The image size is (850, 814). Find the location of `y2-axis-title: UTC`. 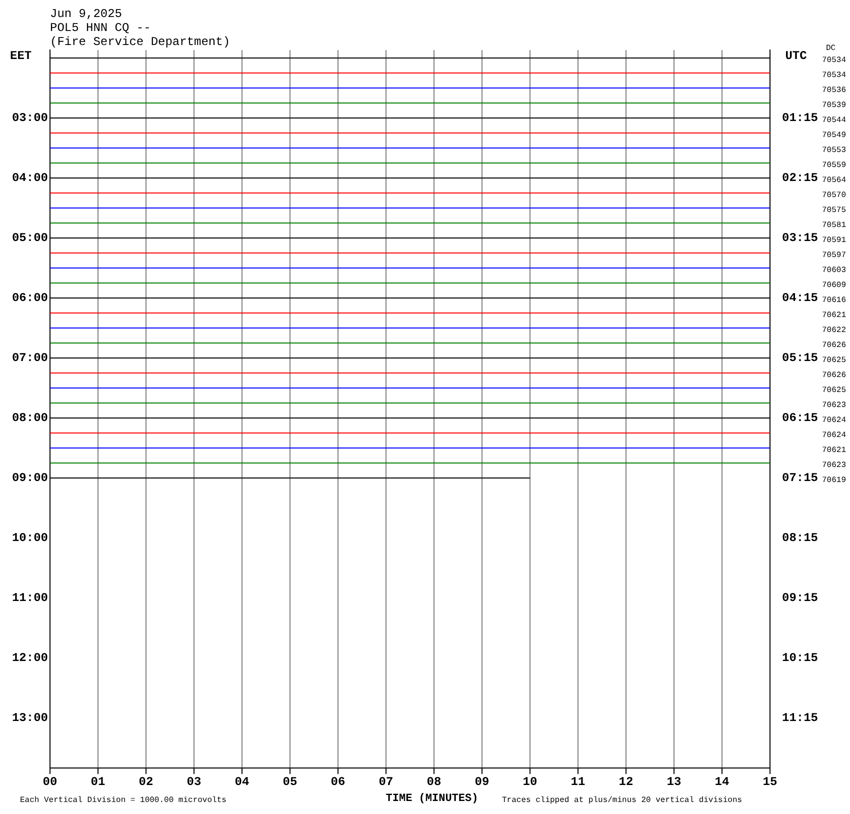

y2-axis-title: UTC is located at coordinates (796, 56).